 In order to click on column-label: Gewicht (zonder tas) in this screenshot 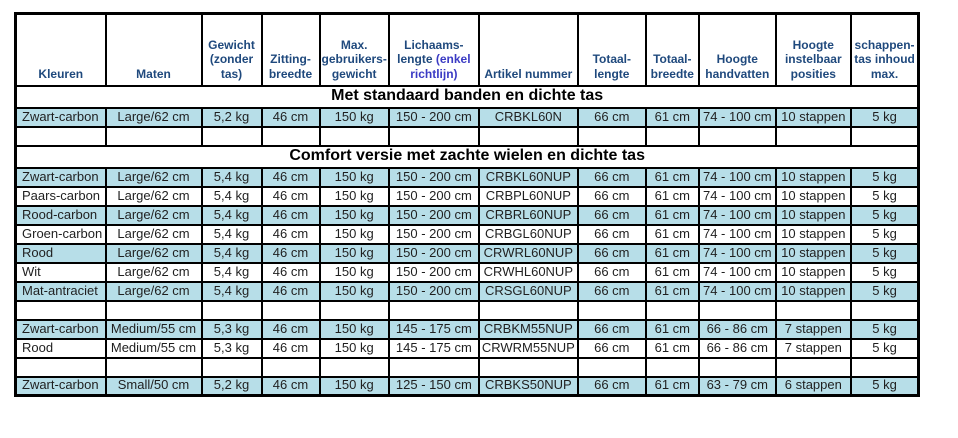, I will do `click(231, 59)`.